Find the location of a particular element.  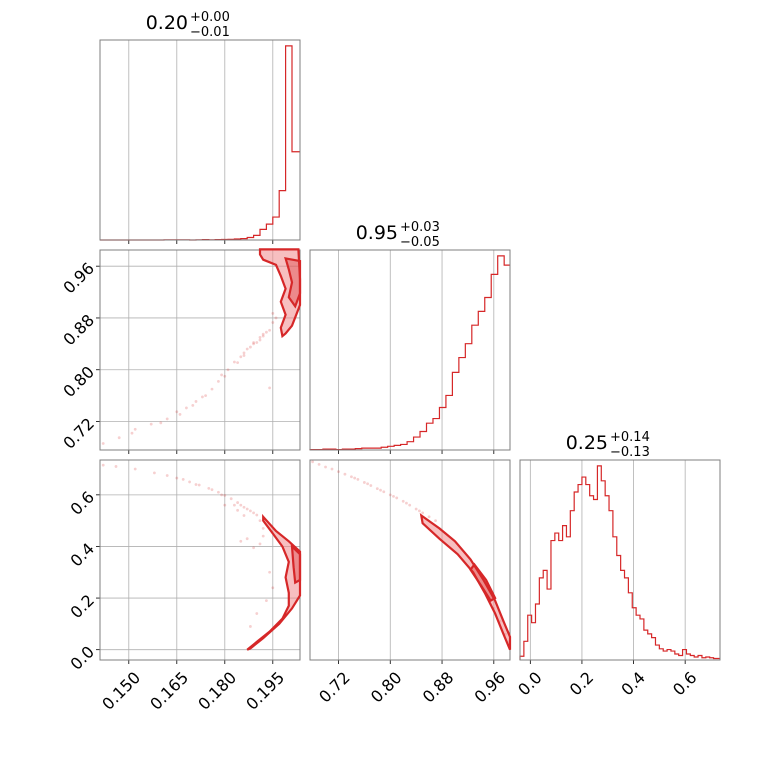

x-tick-label: 0.4 is located at coordinates (632, 683).